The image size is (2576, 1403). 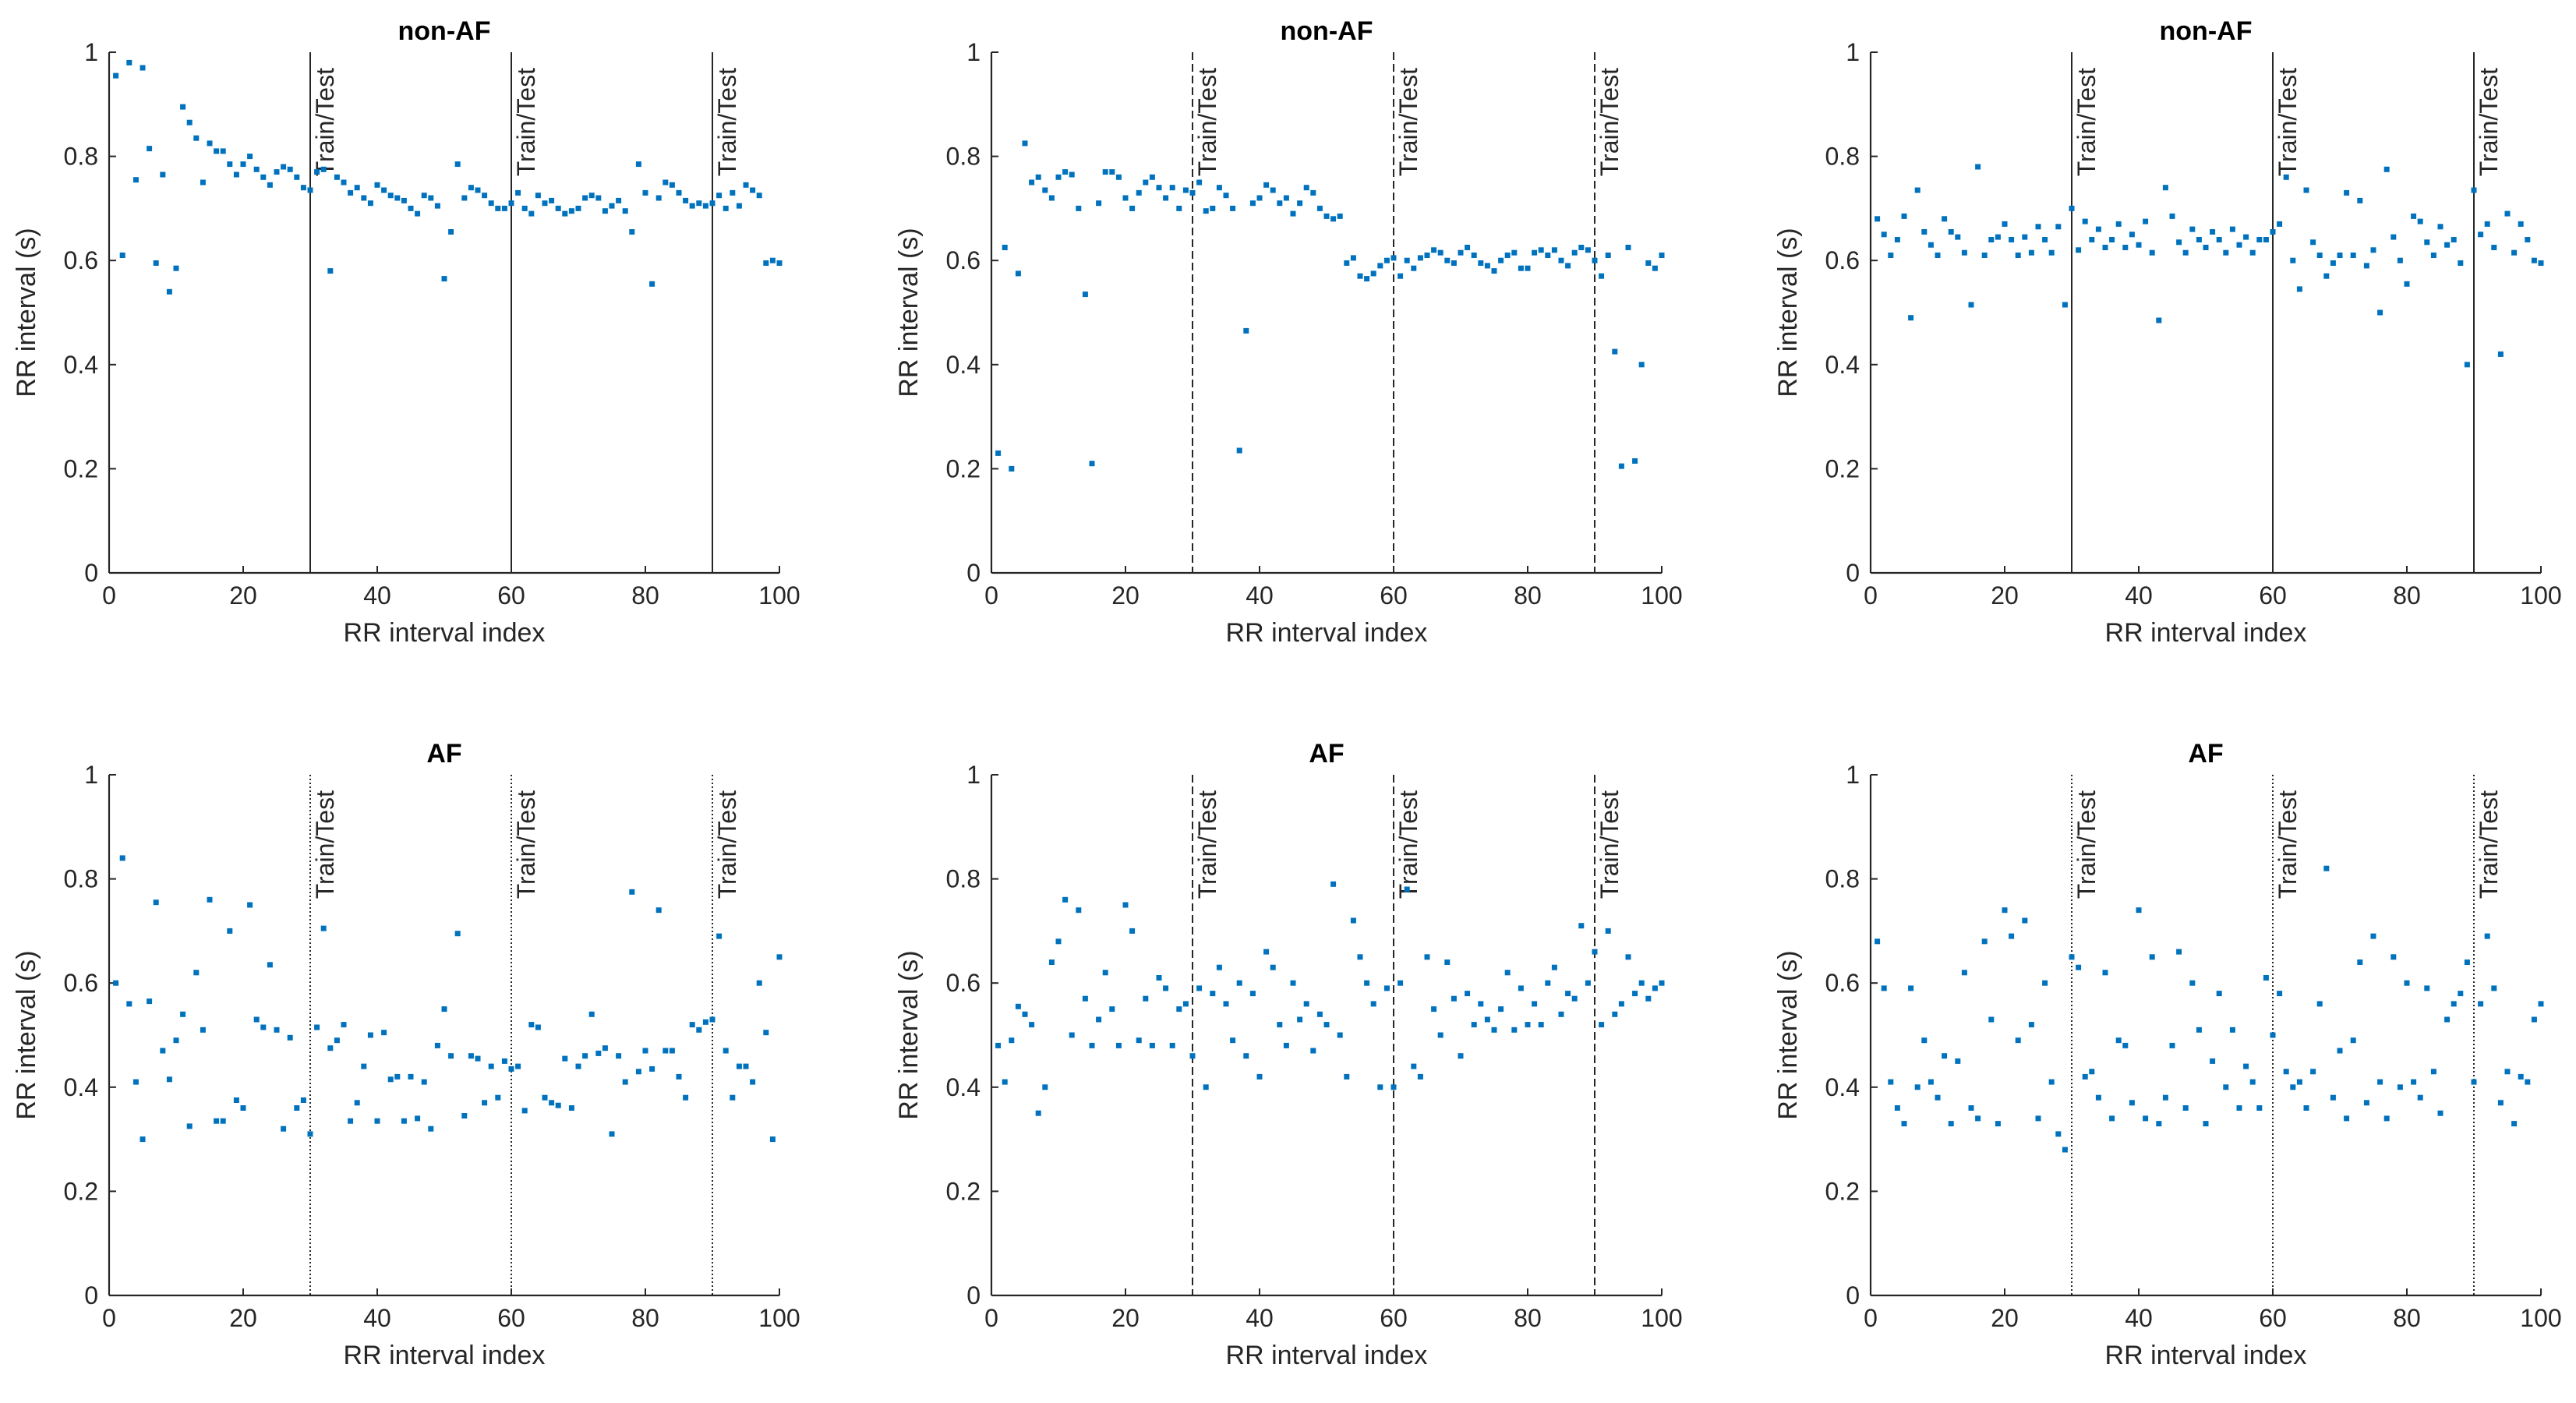 I want to click on x-tick-label: 0, so click(x=109, y=595).